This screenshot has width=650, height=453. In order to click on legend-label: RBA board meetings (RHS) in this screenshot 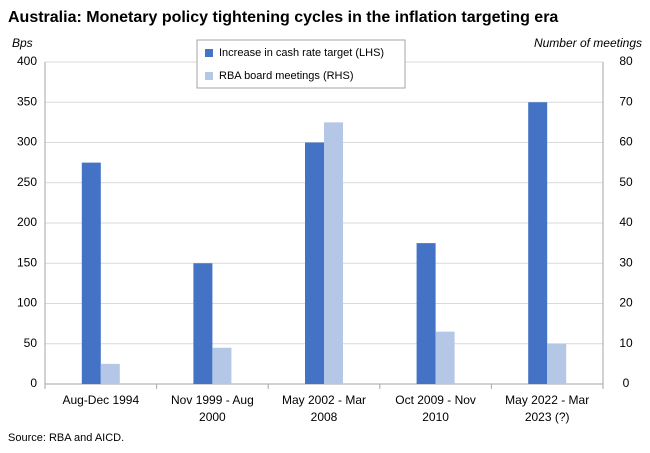, I will do `click(286, 76)`.